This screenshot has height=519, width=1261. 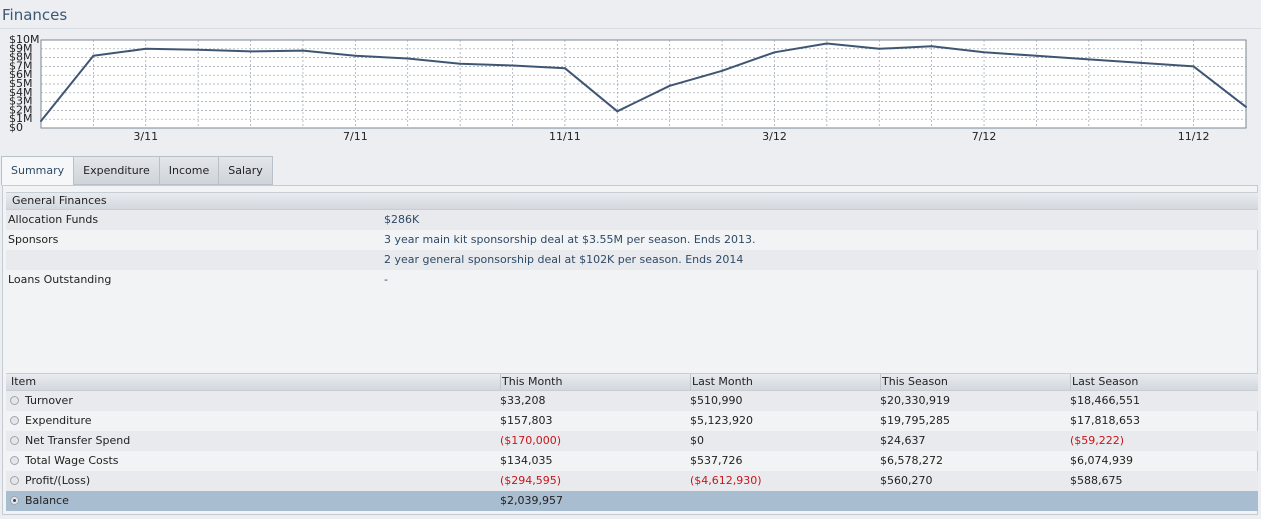 What do you see at coordinates (21, 65) in the screenshot?
I see `y-tick-label: $7M` at bounding box center [21, 65].